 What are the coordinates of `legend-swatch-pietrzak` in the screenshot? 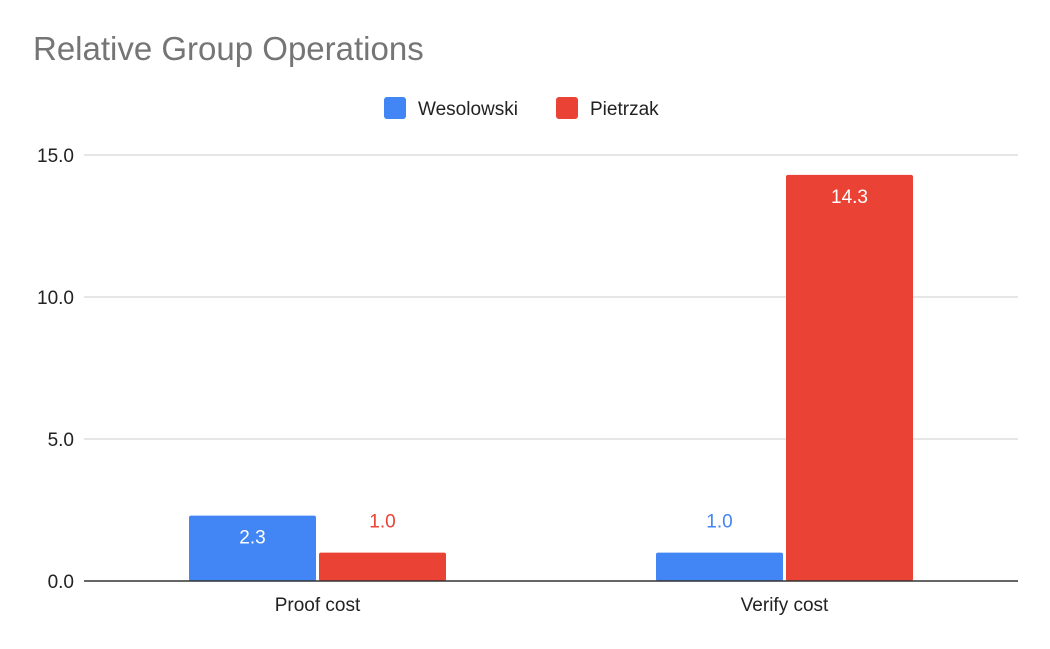 It's located at (567, 108).